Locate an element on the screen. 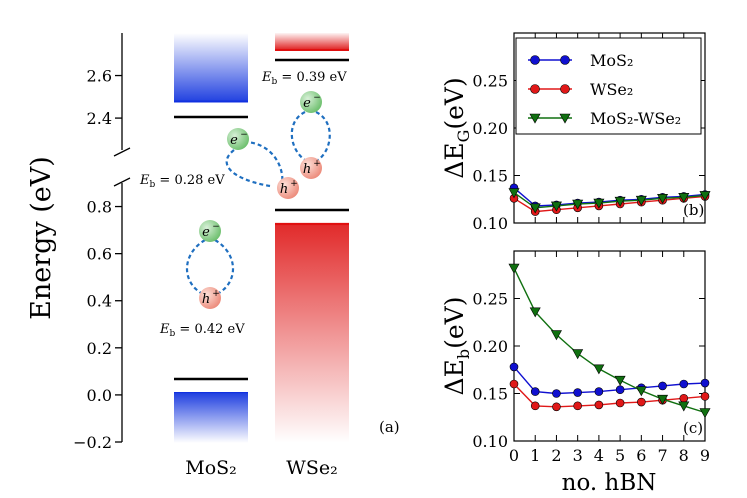 This screenshot has height=498, width=747. legend: MoS₂ WSe₂ MoS₂-WSe₂ is located at coordinates (608, 86).